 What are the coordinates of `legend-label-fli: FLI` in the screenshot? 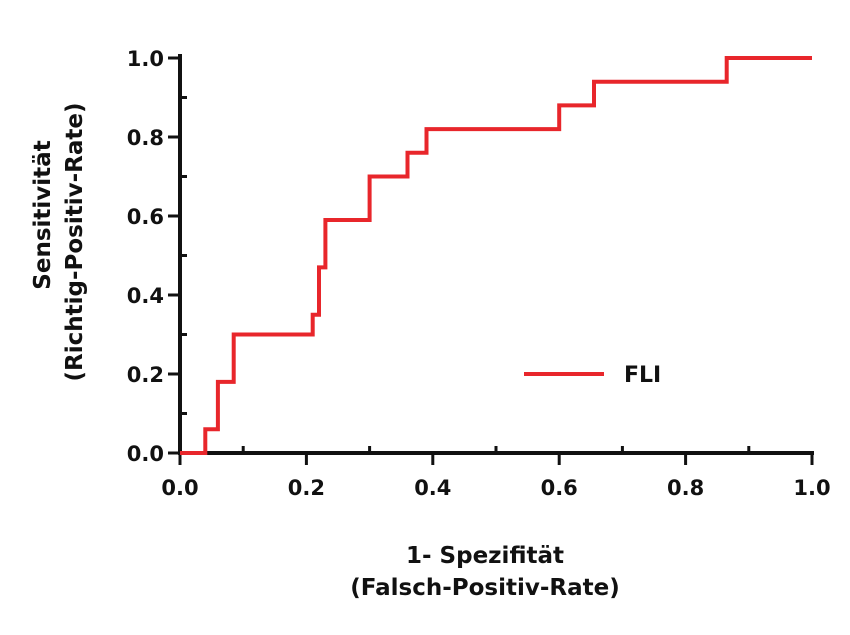 It's located at (642, 375).